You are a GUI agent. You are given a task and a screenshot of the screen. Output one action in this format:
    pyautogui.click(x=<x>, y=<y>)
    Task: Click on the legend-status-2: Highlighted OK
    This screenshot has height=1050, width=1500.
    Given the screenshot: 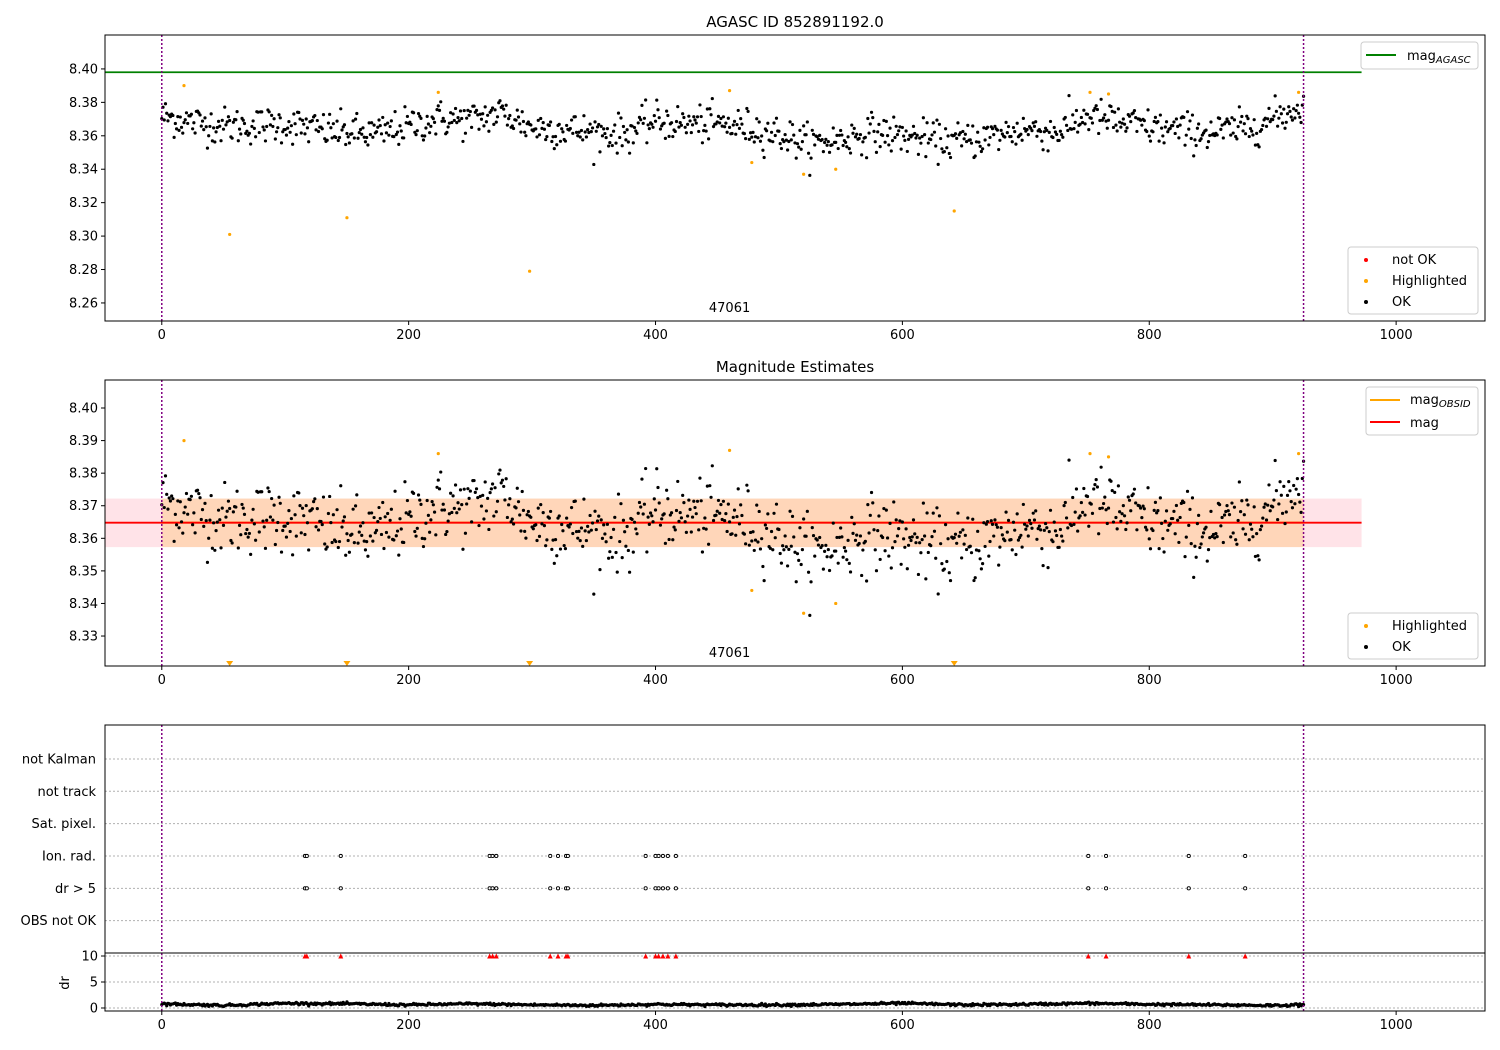 What is the action you would take?
    pyautogui.click(x=1413, y=636)
    